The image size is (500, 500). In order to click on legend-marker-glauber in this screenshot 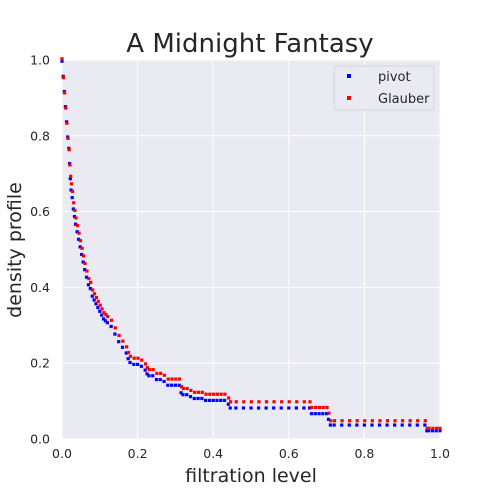, I will do `click(349, 98)`.